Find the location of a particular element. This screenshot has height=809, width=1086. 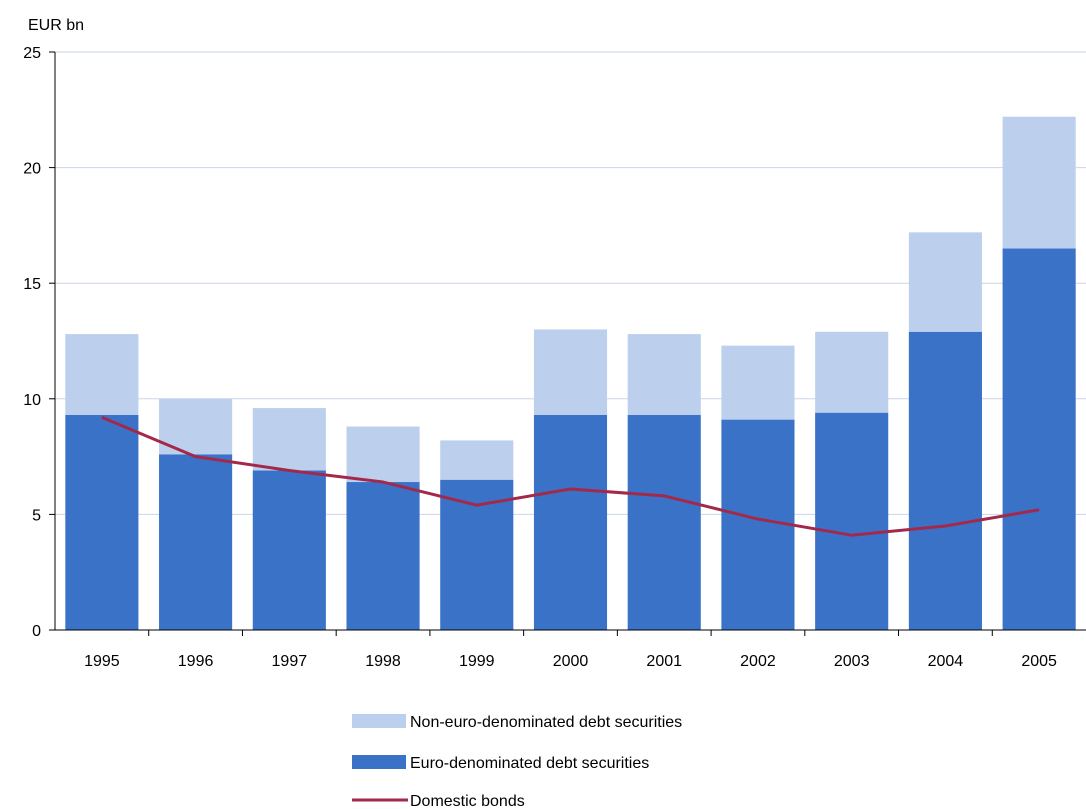

x-tick-label: 1998 is located at coordinates (383, 661).